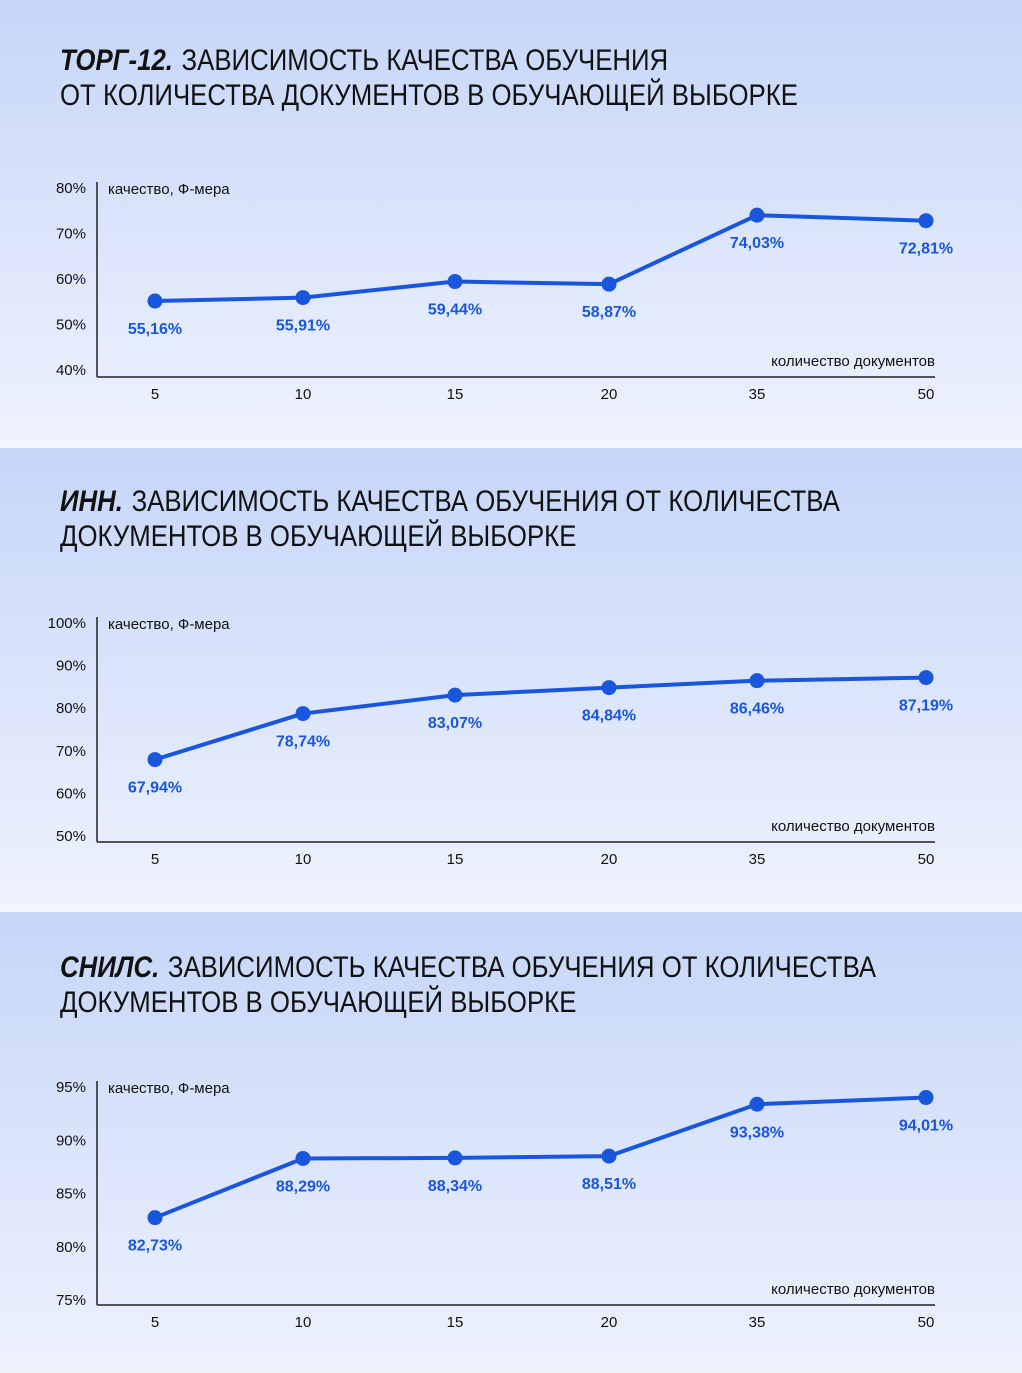 The image size is (1022, 1373). I want to click on value-label: 87,19%, so click(926, 706).